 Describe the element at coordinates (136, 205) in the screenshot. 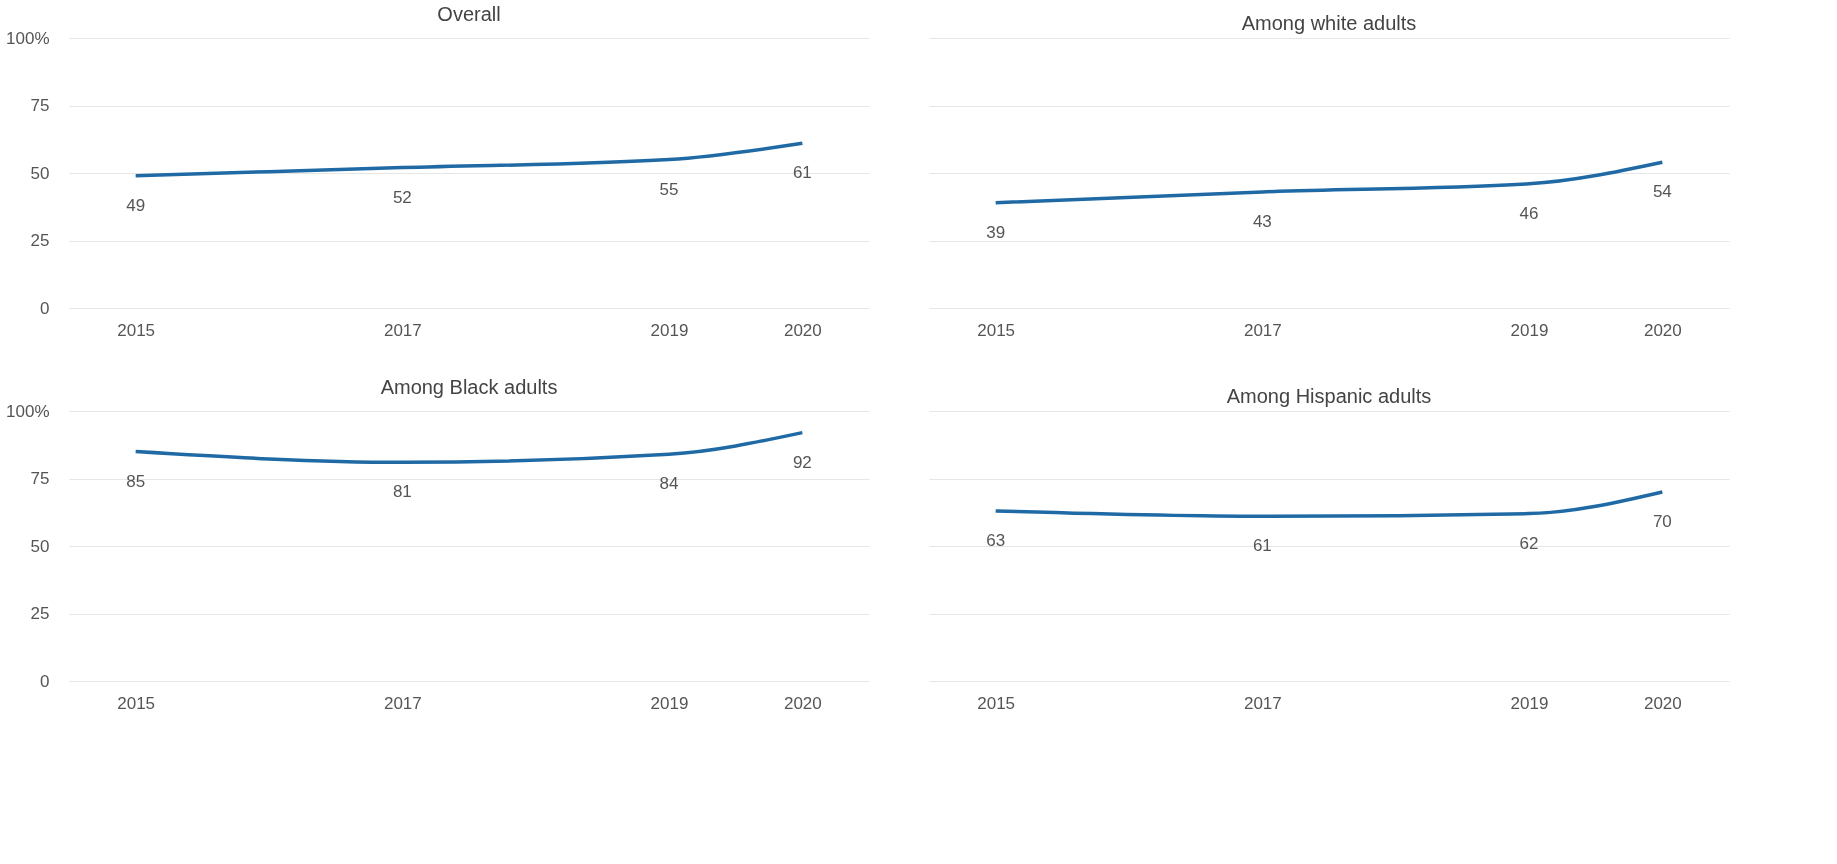

I see `data-label: 49` at that location.